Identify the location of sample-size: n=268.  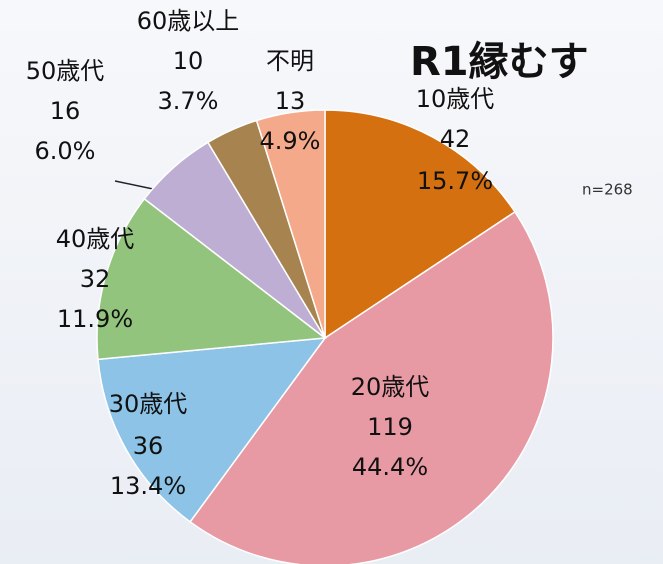
(607, 190).